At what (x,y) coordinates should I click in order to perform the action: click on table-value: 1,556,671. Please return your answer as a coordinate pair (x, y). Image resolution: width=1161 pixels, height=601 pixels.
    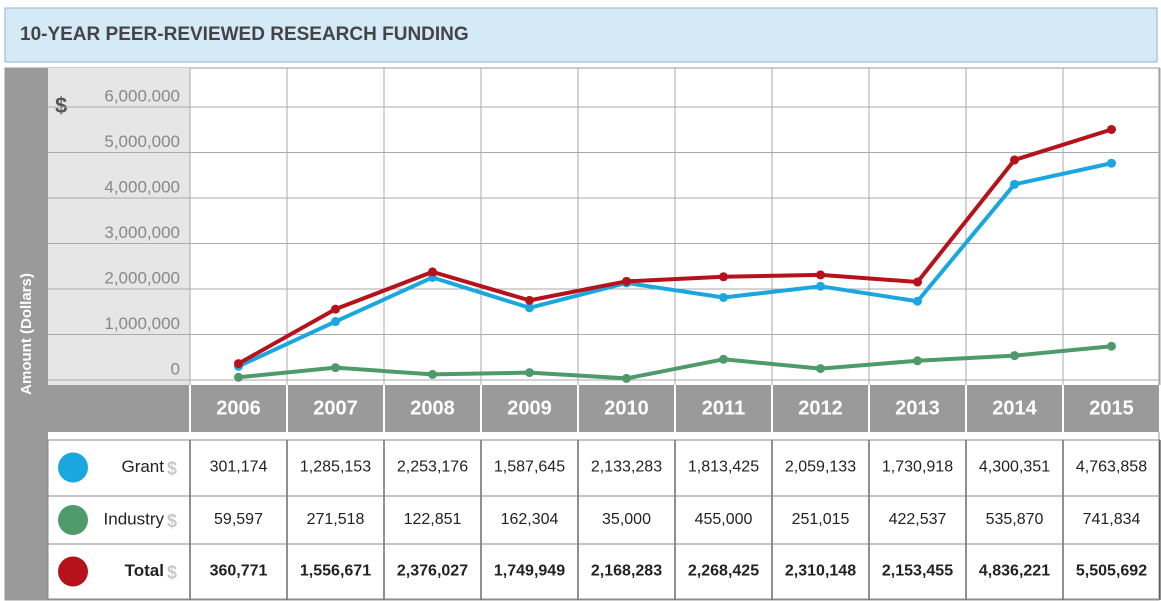
    Looking at the image, I should click on (335, 571).